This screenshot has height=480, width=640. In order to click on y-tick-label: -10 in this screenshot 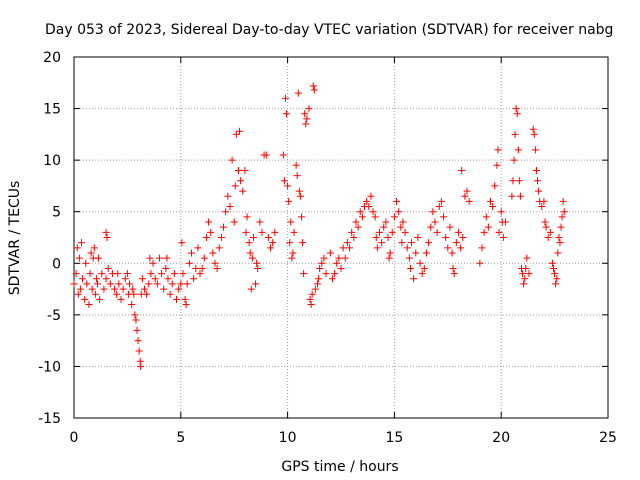, I will do `click(49, 367)`.